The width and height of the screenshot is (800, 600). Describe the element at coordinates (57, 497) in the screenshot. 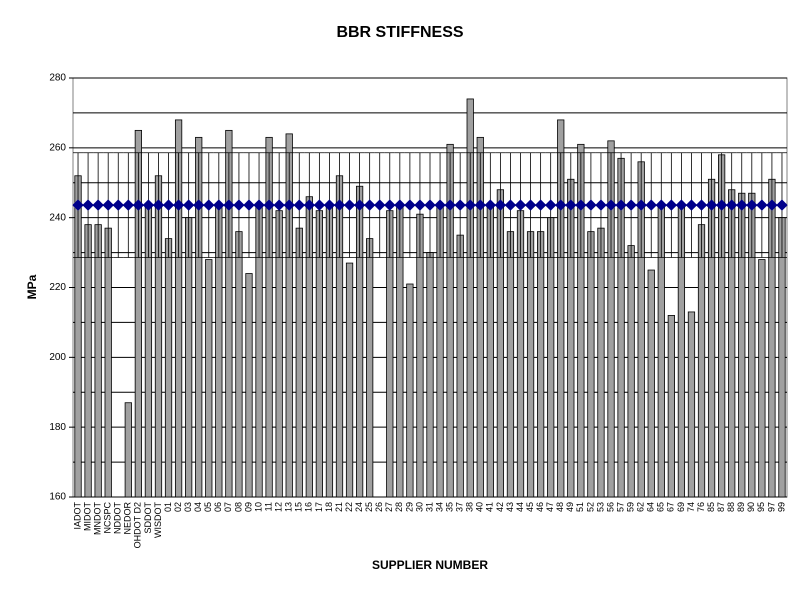

I see `y-tick-label: 160` at that location.